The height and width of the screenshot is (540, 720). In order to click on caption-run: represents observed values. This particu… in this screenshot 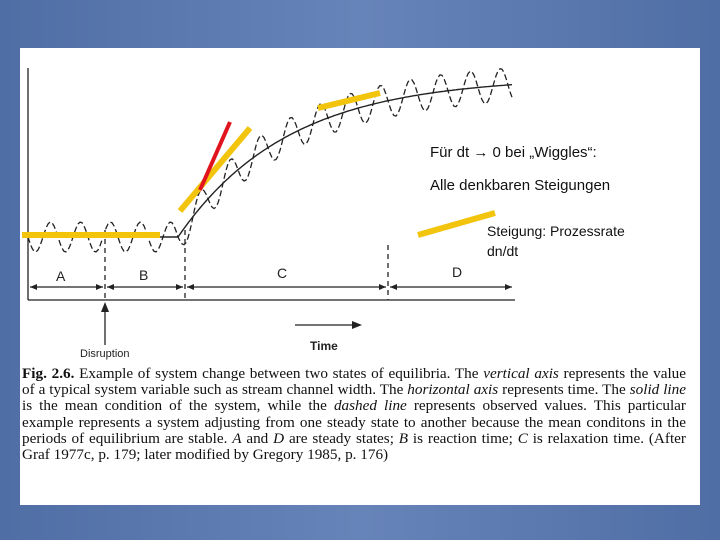, I will do `click(354, 422)`.